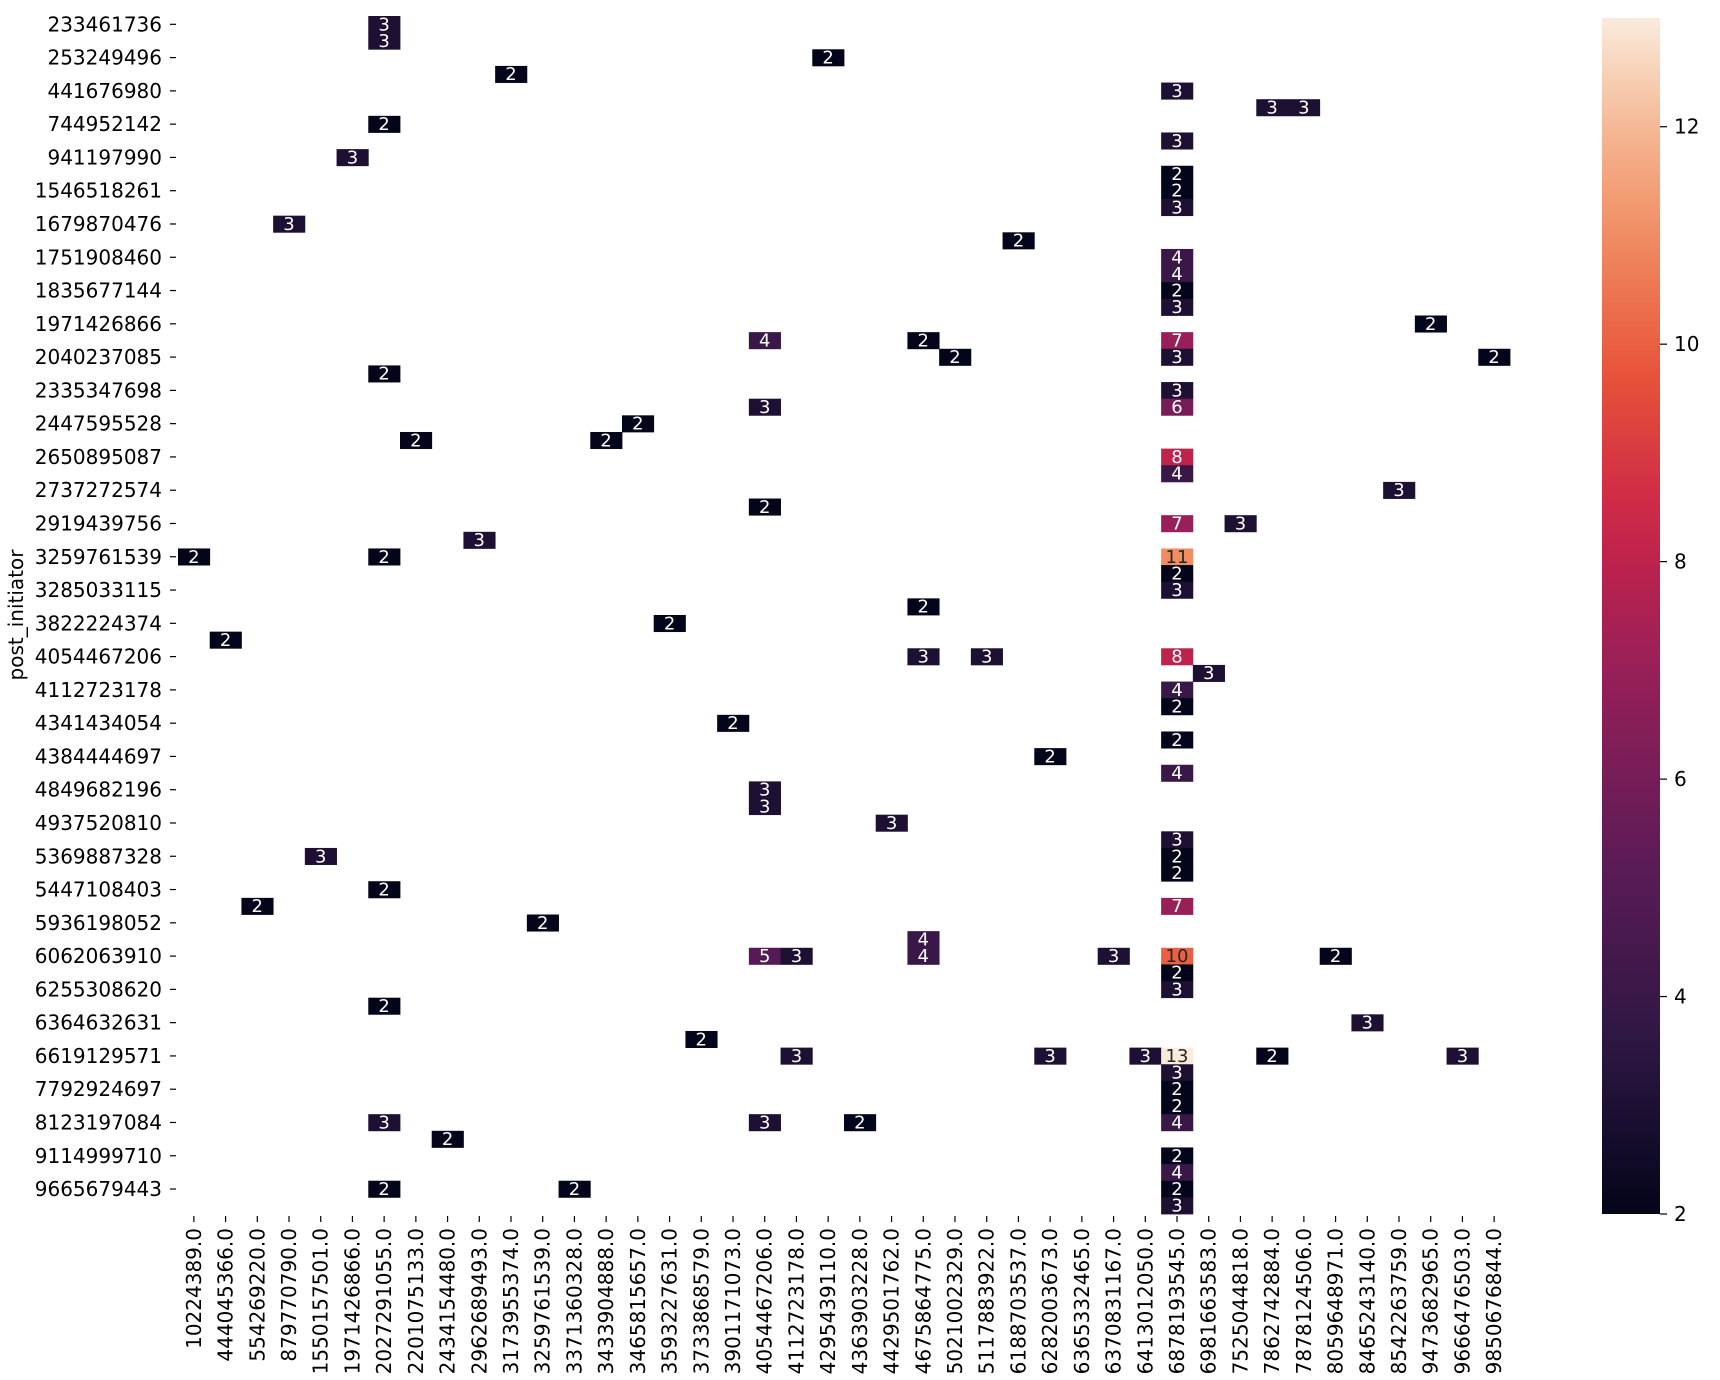 Image resolution: width=1720 pixels, height=1380 pixels. Describe the element at coordinates (194, 1288) in the screenshot. I see `x-tick-label: 10224389.0` at that location.